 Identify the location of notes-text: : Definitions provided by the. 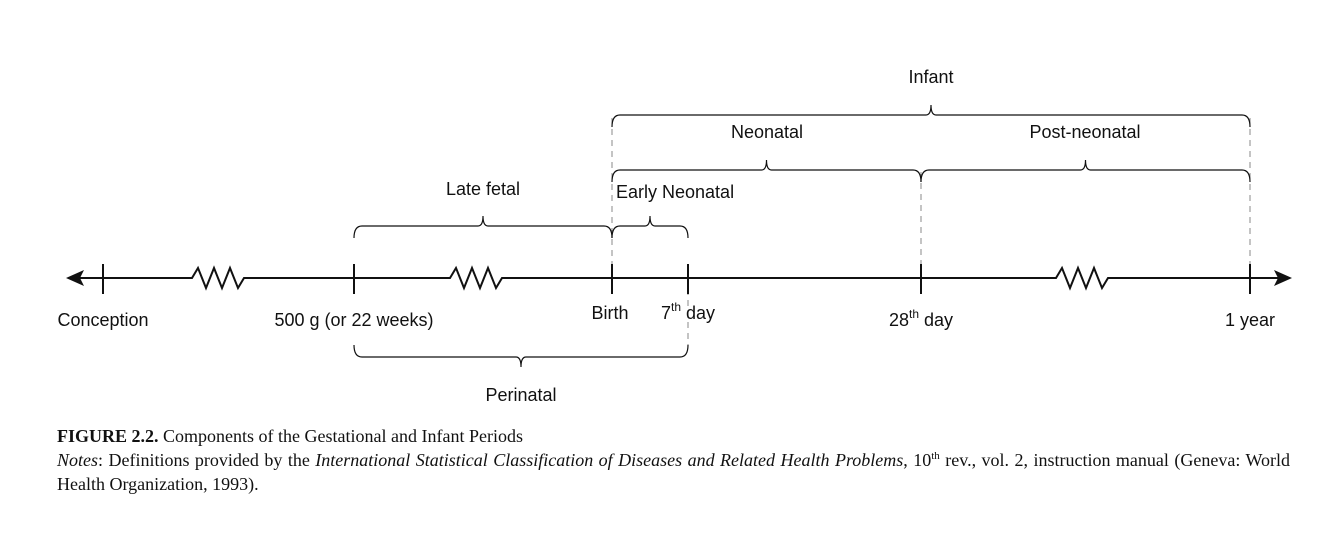
(207, 460).